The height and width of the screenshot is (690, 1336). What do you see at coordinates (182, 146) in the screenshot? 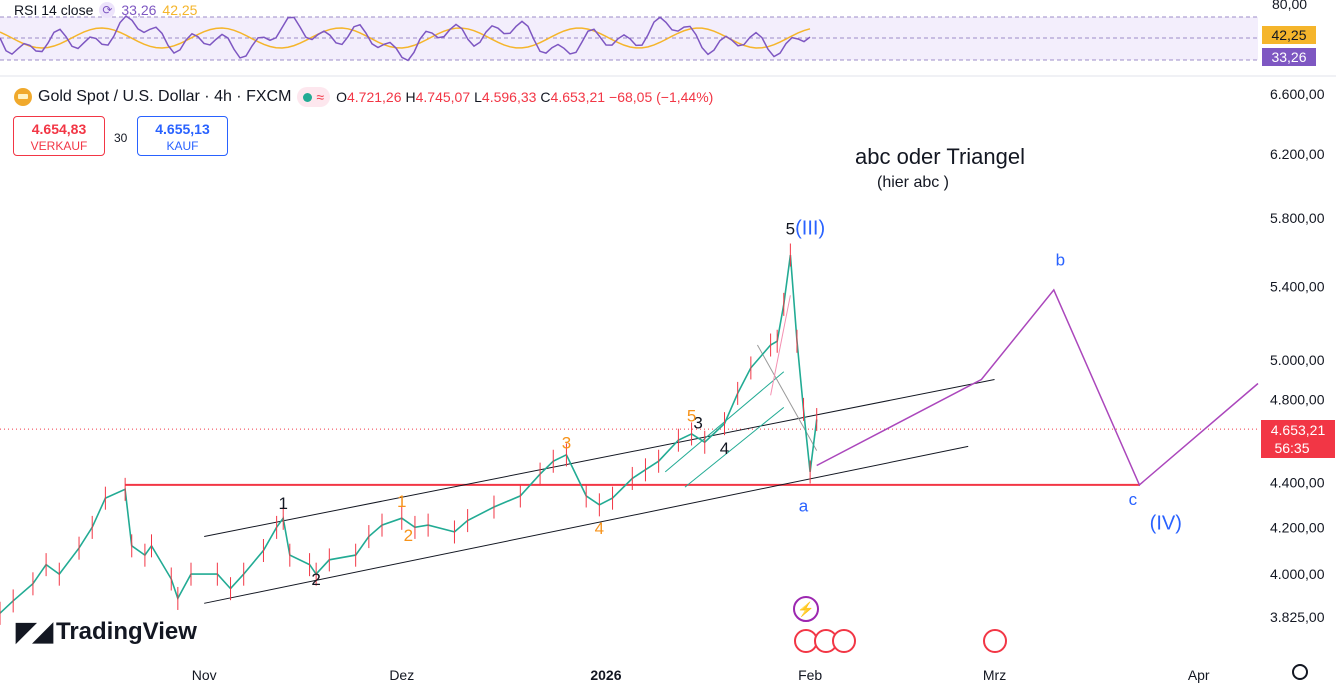
I see `buy-label: KAUF` at bounding box center [182, 146].